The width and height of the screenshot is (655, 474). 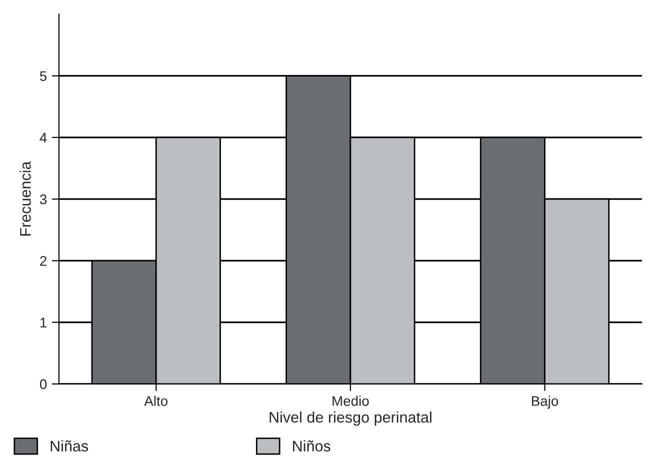 What do you see at coordinates (43, 261) in the screenshot?
I see `y-tick-label: 2` at bounding box center [43, 261].